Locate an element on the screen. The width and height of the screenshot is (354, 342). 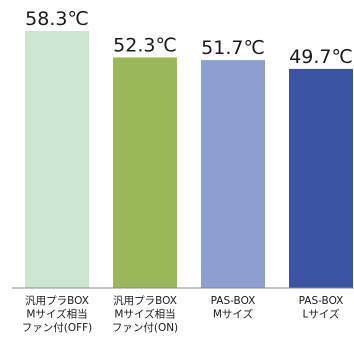
value-label-0: 58.3℃ is located at coordinates (57, 19).